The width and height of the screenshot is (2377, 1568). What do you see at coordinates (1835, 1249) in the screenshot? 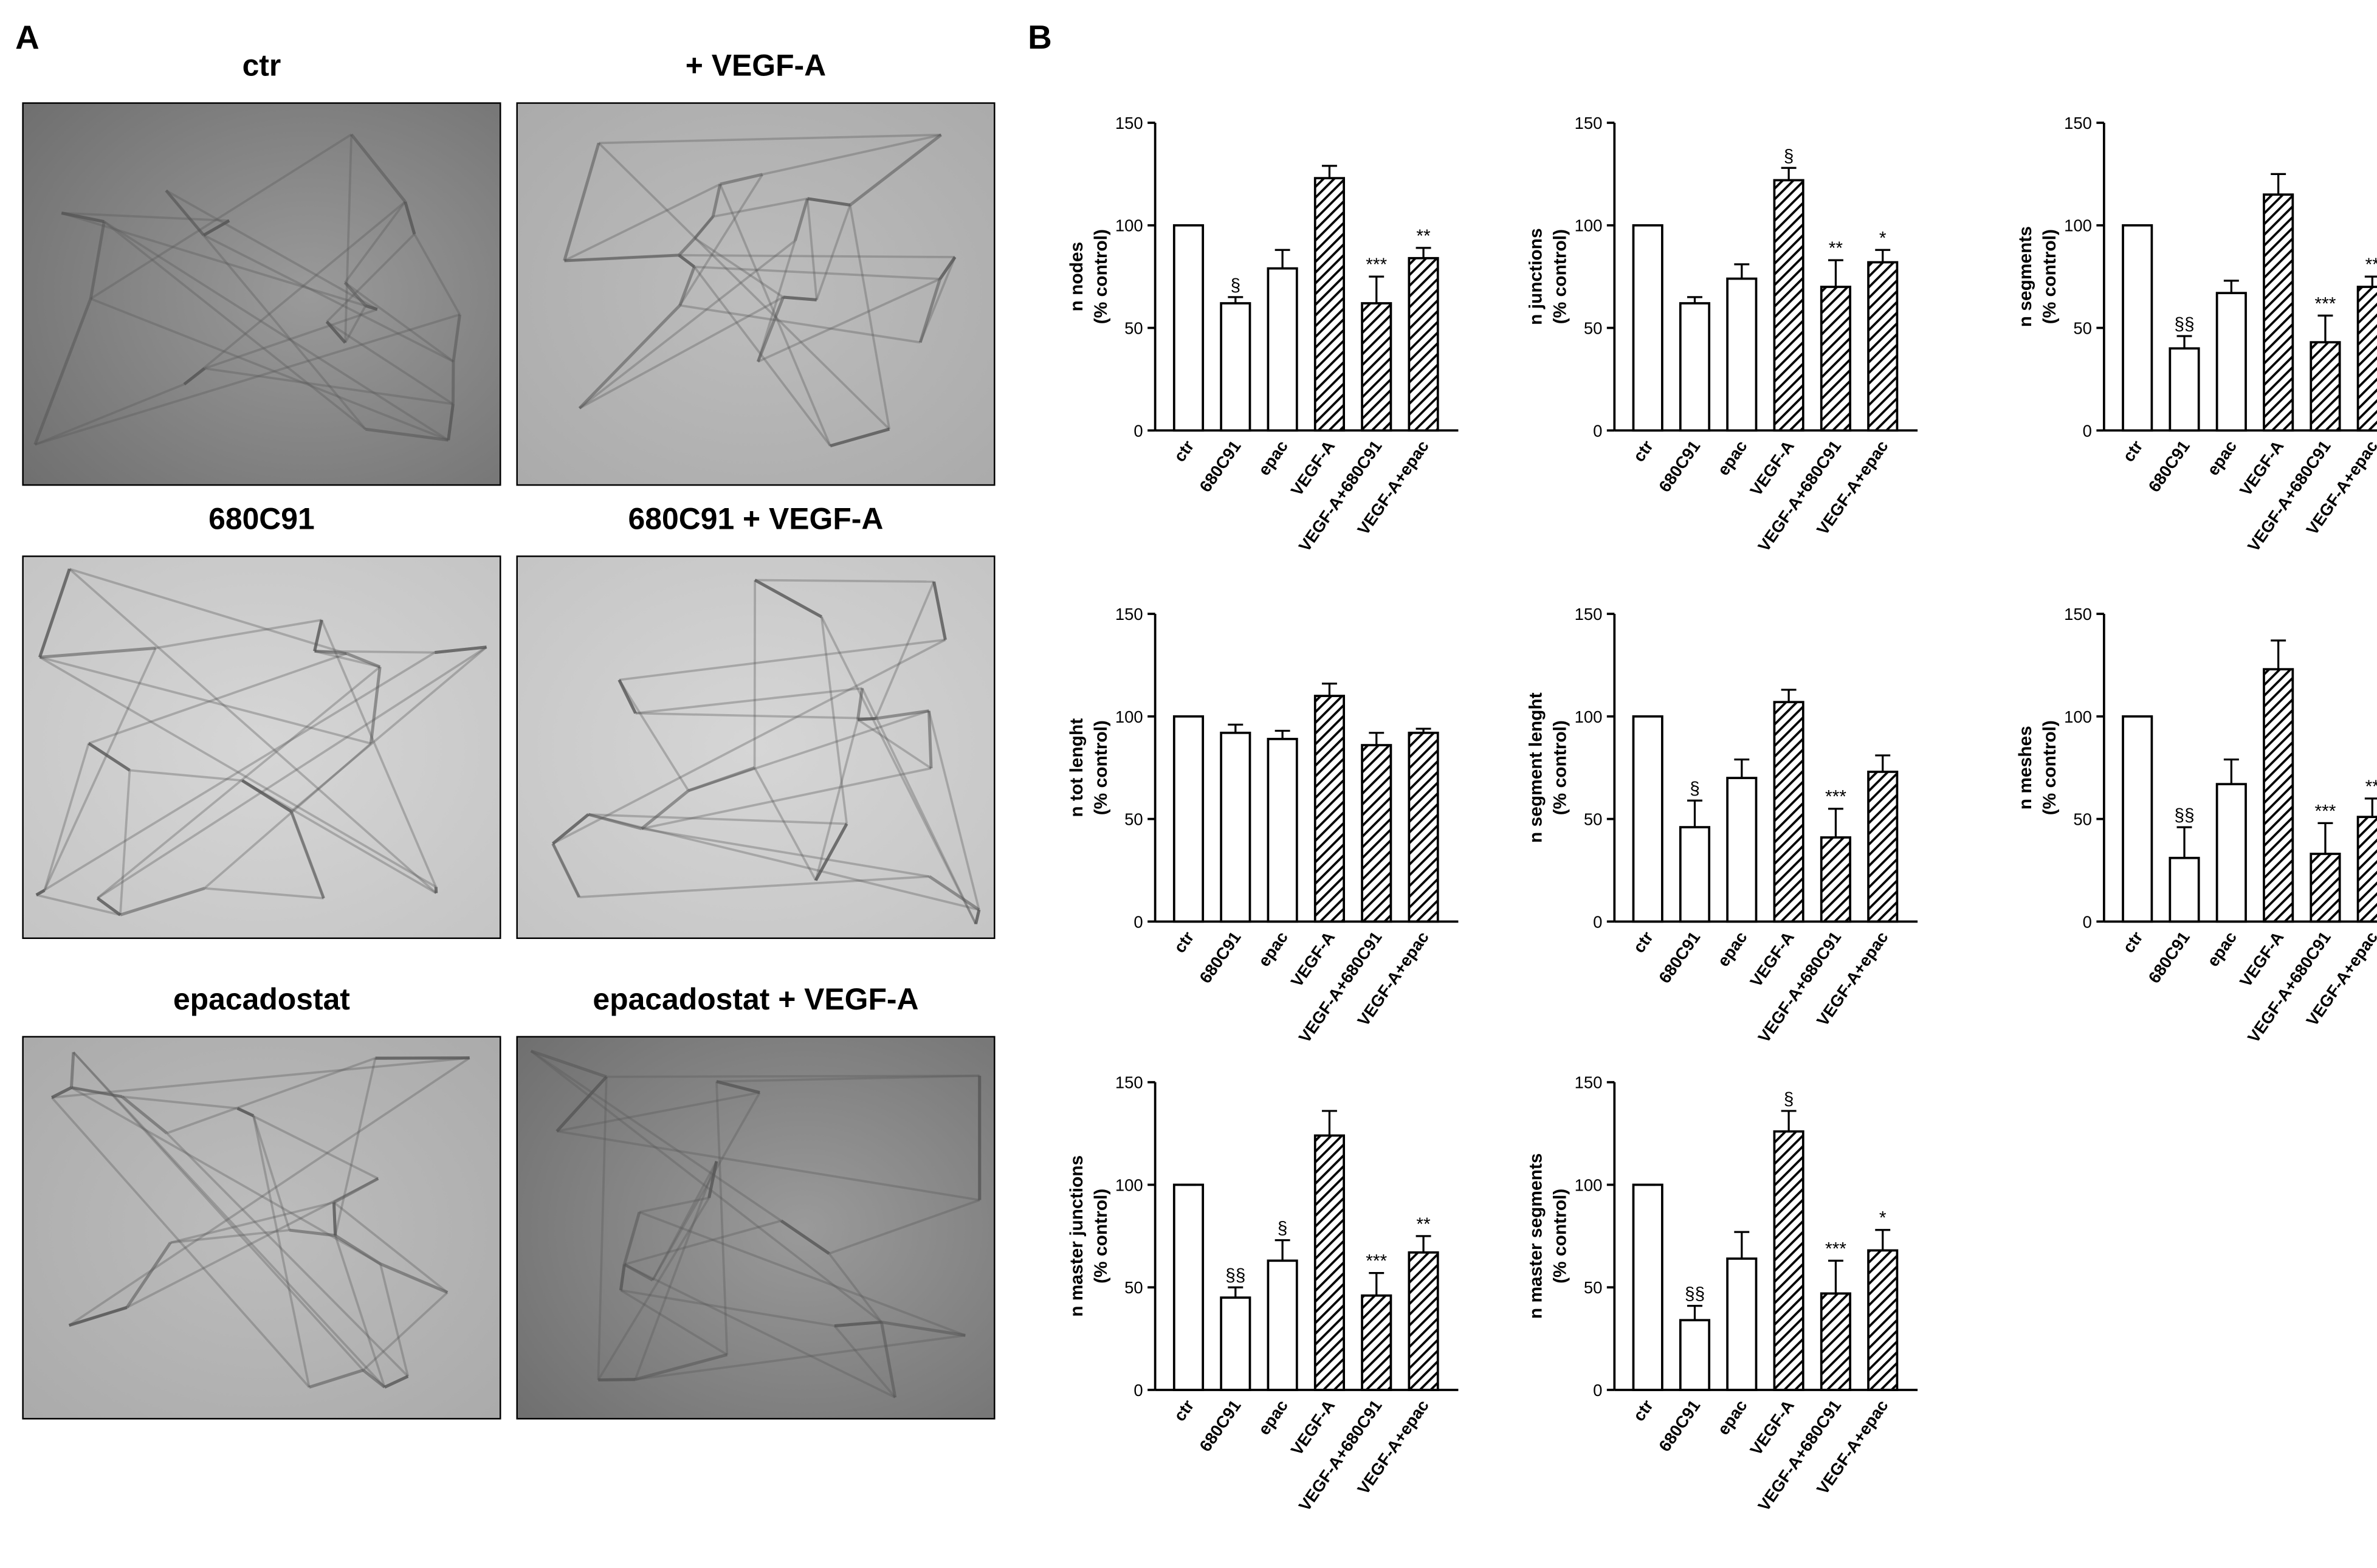
I see `significance-label: ***` at bounding box center [1835, 1249].